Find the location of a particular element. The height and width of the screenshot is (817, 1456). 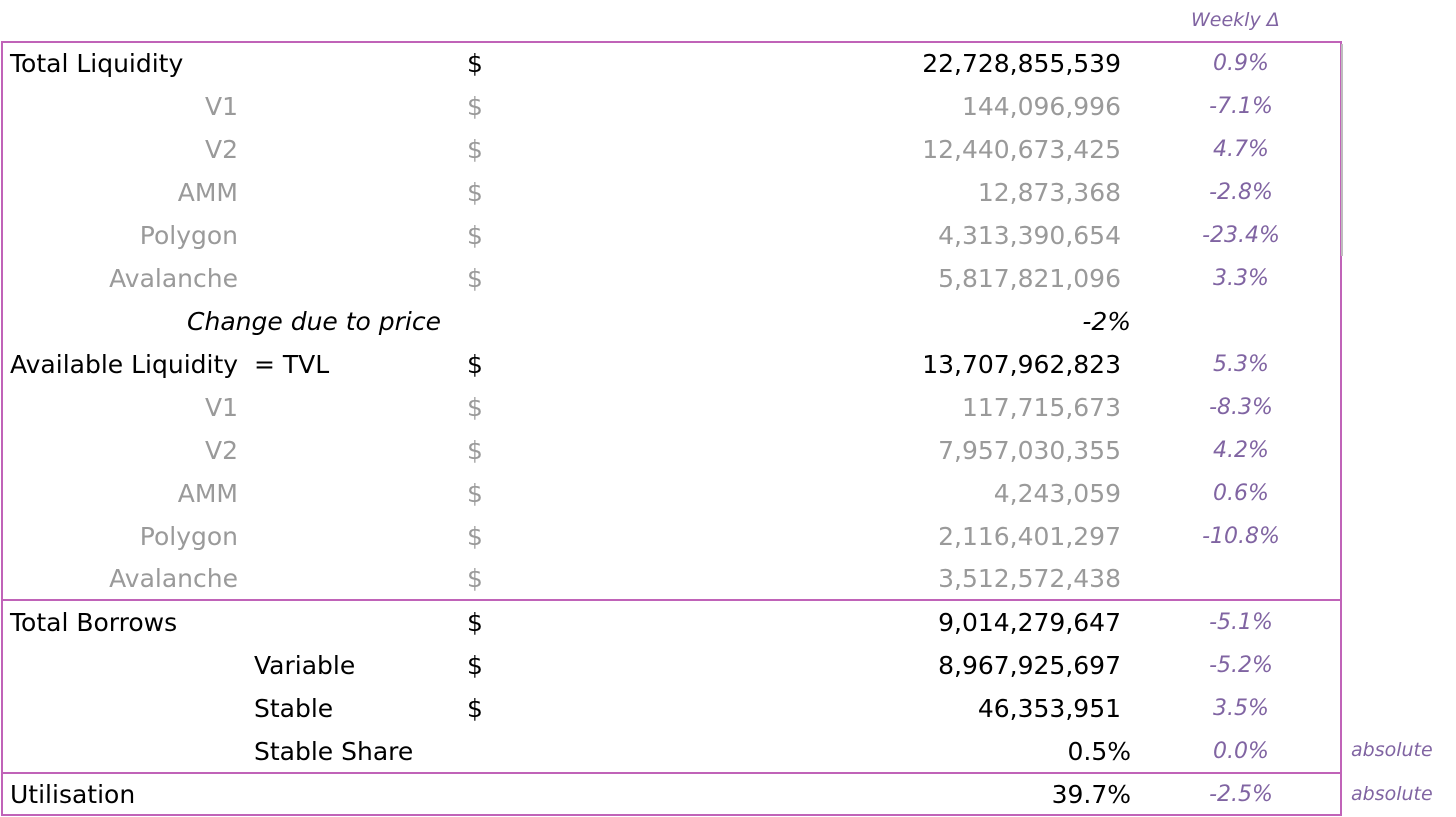

al-v1-currency: $ is located at coordinates (475, 407).